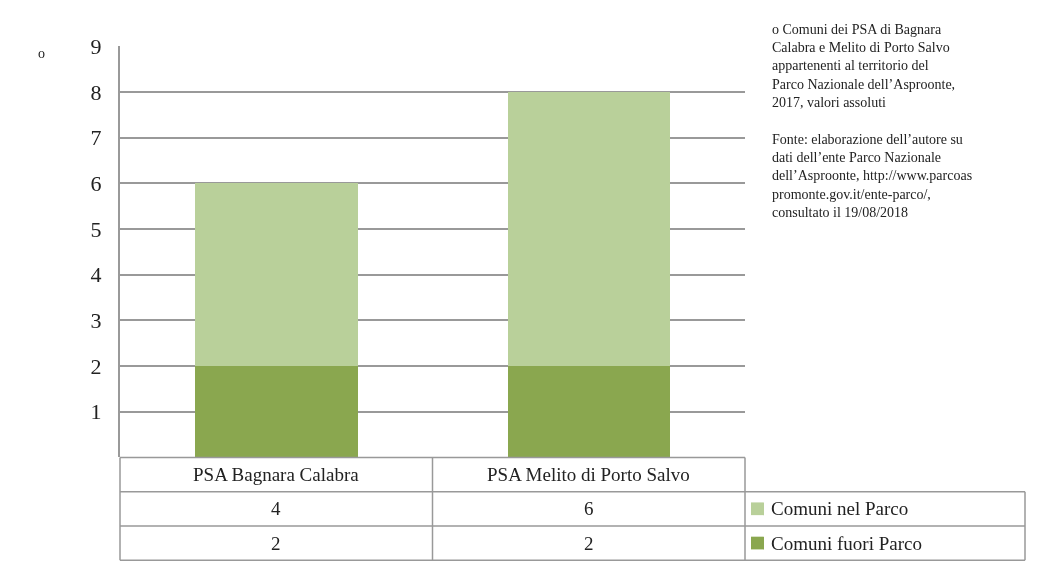  What do you see at coordinates (96, 412) in the screenshot?
I see `y-tick-label: 1` at bounding box center [96, 412].